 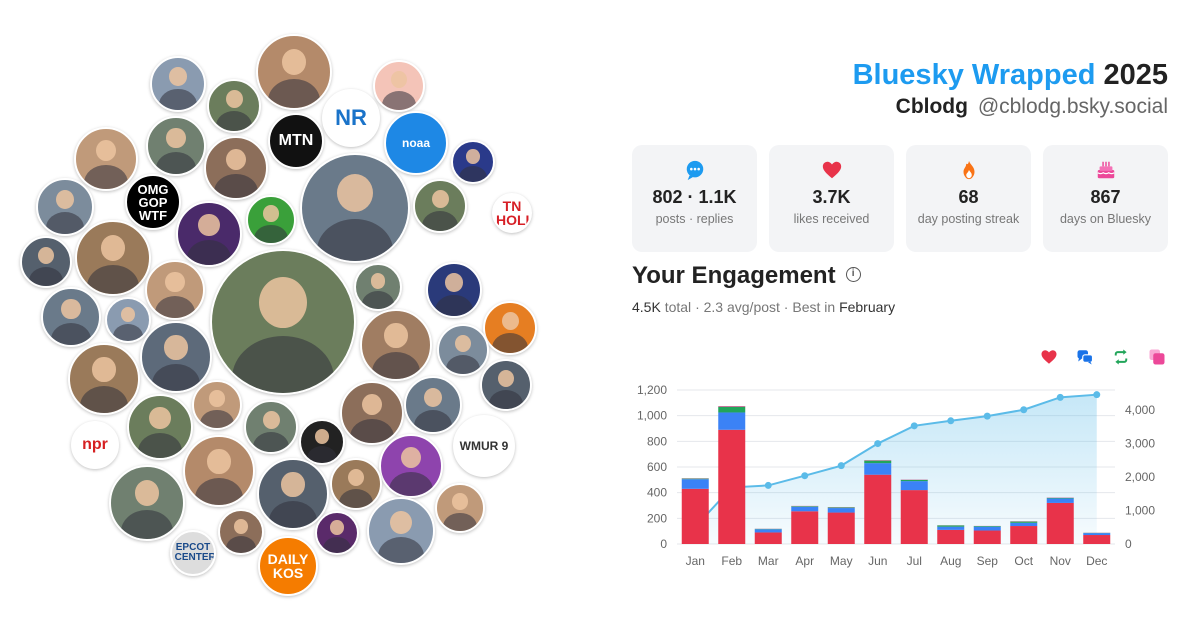 What do you see at coordinates (288, 566) in the screenshot?
I see `avatar: DAILY KOS` at bounding box center [288, 566].